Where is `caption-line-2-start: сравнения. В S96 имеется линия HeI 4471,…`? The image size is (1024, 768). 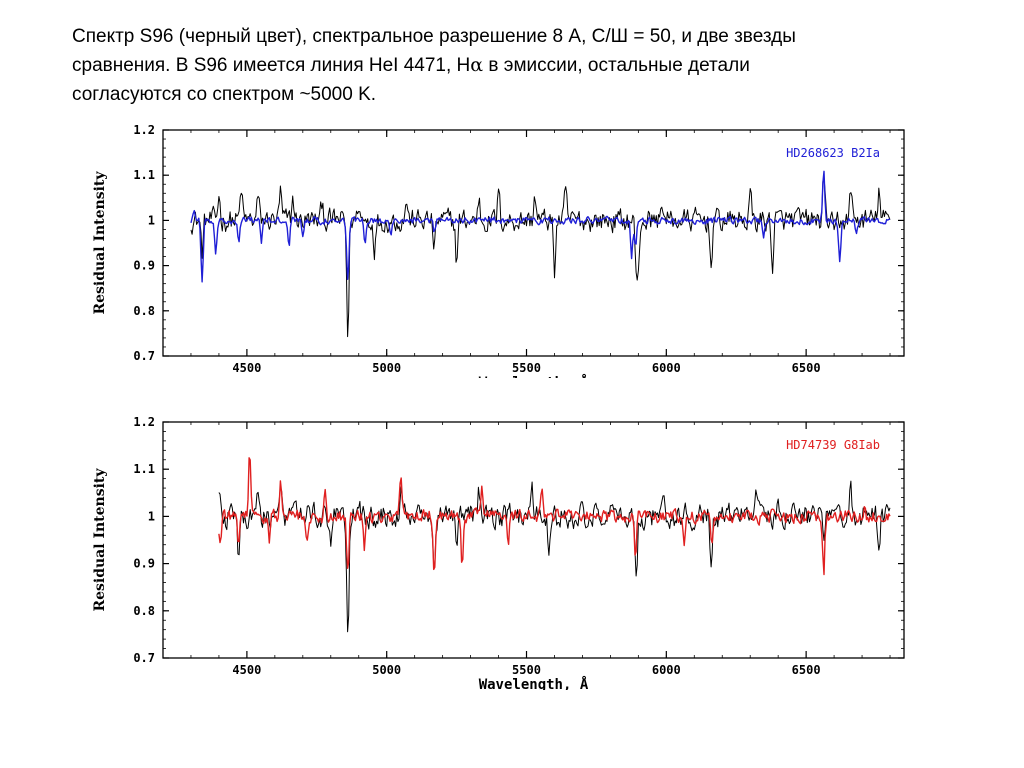 caption-line-2-start: сравнения. В S96 имеется линия HeI 4471,… is located at coordinates (271, 65).